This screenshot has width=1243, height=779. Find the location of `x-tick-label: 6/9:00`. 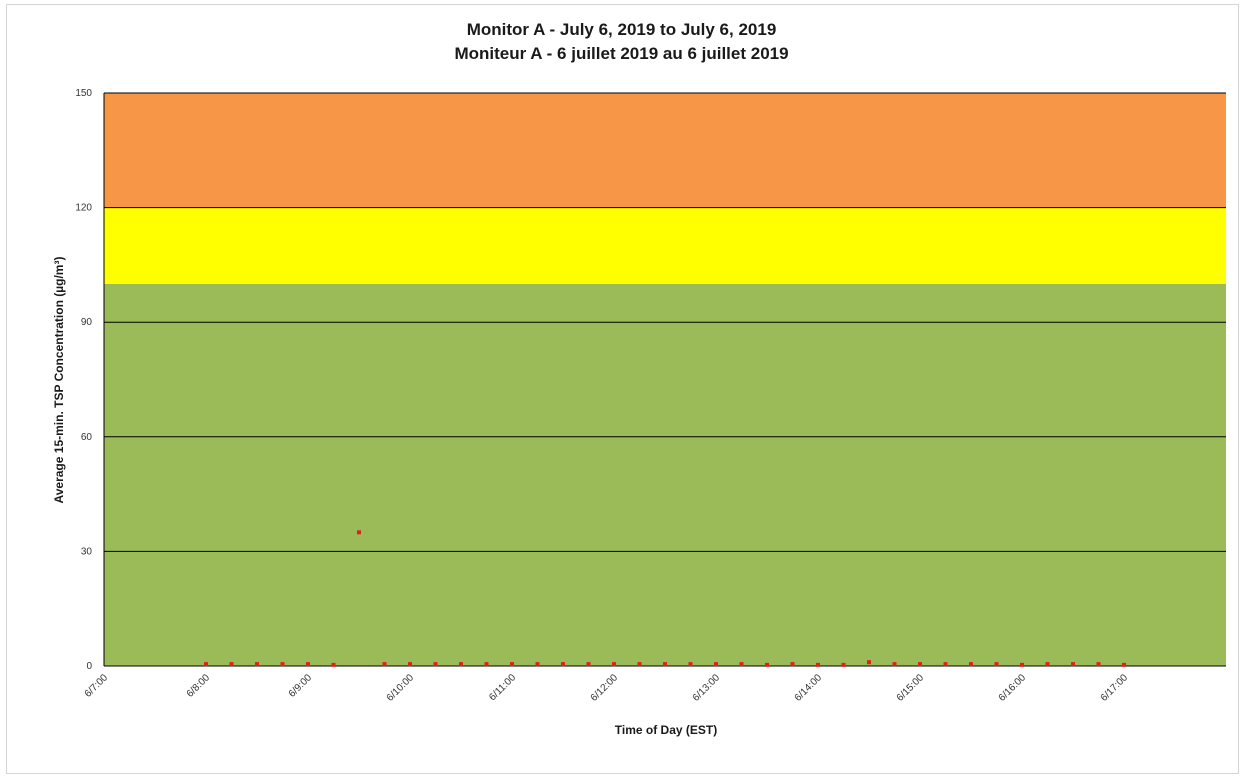

x-tick-label: 6/9:00 is located at coordinates (301, 686).